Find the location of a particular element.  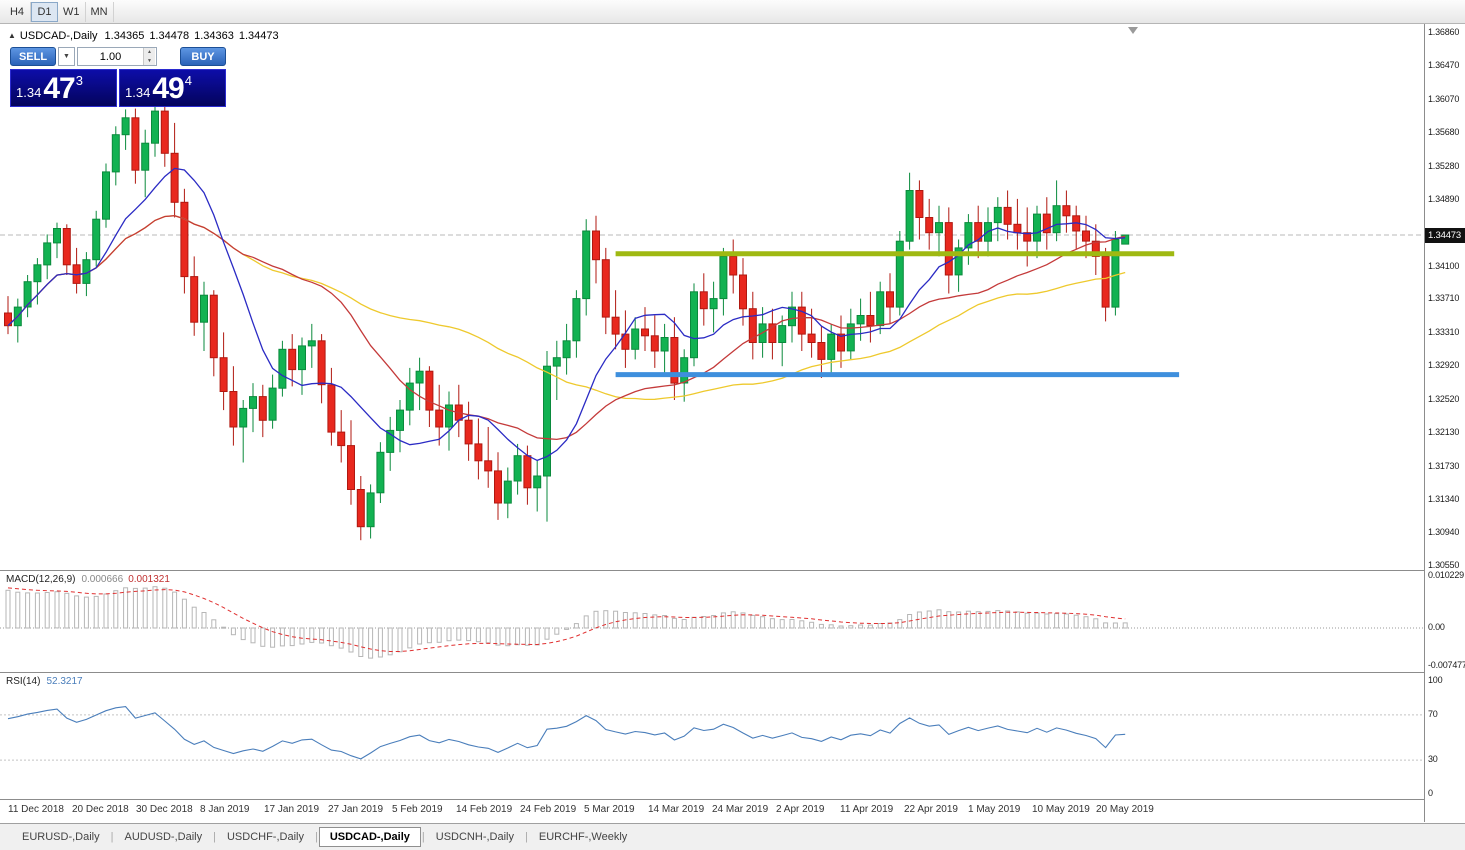

volume-input is located at coordinates (110, 56).